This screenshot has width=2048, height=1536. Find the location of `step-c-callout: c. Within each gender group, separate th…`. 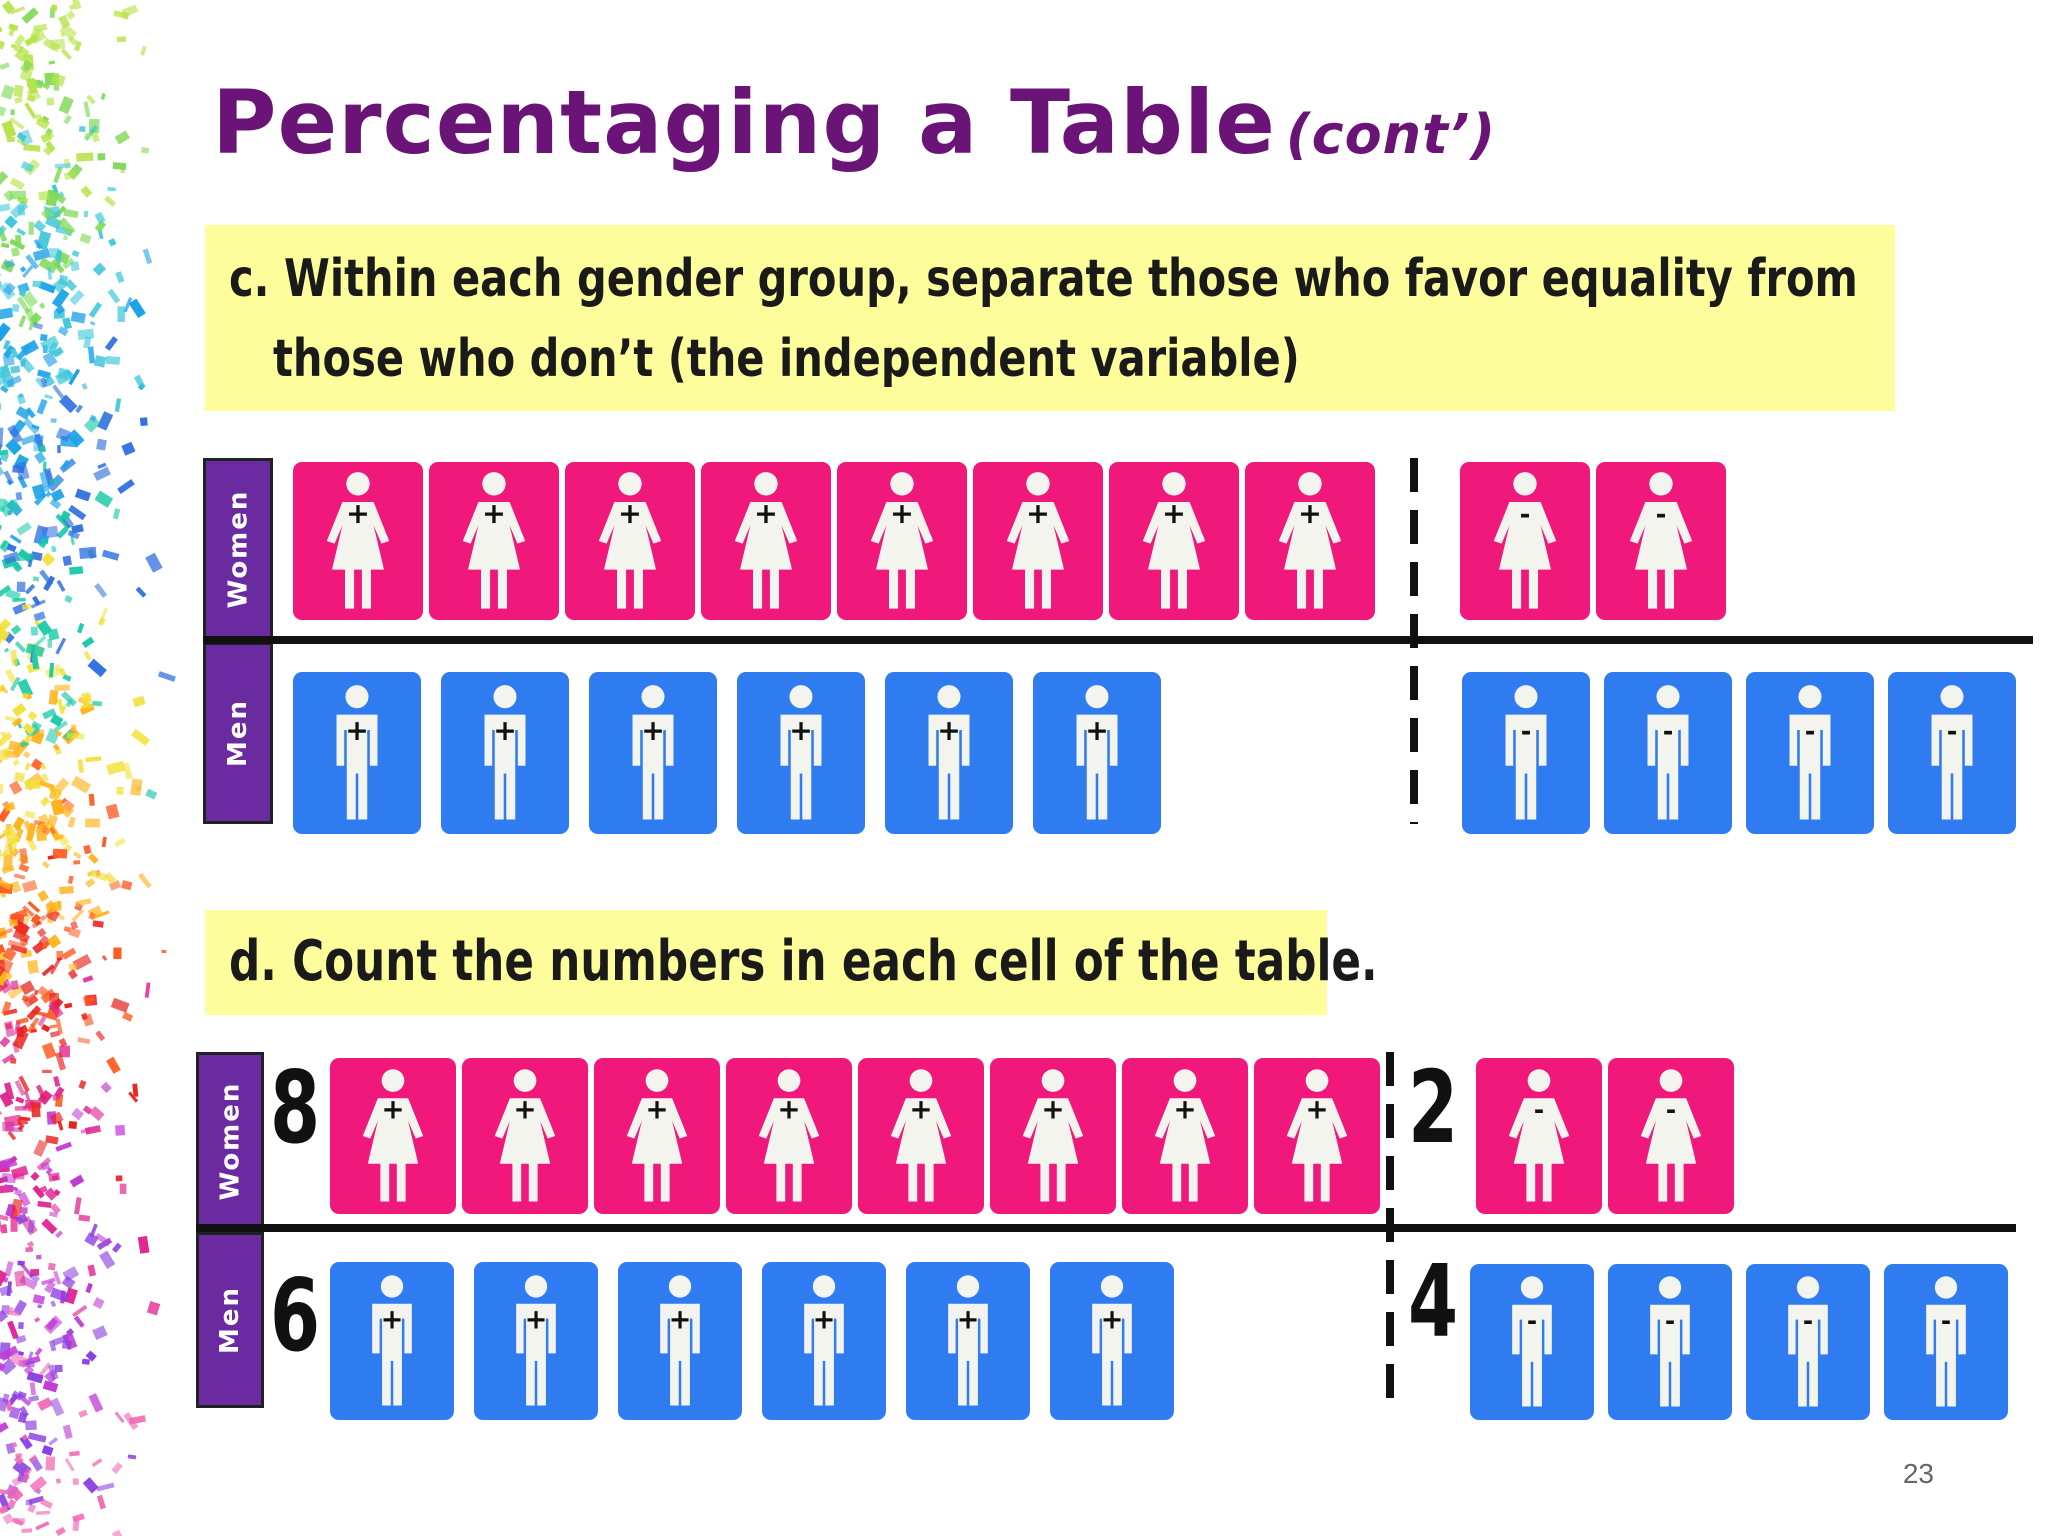

step-c-callout: c. Within each gender group, separate th… is located at coordinates (1050, 318).